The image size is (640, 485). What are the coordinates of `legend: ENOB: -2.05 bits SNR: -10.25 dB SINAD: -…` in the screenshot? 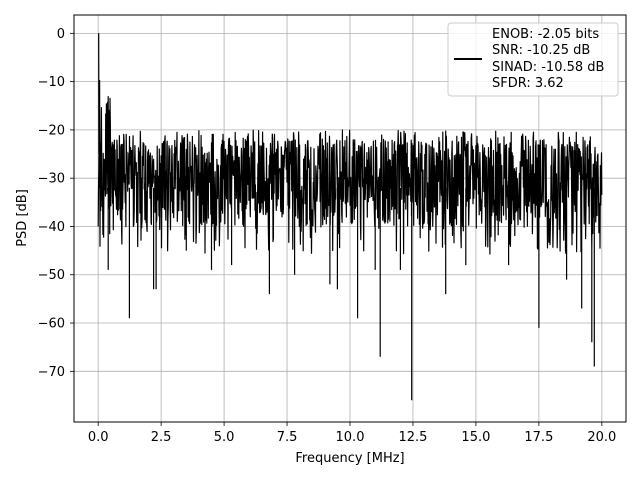 It's located at (533, 59).